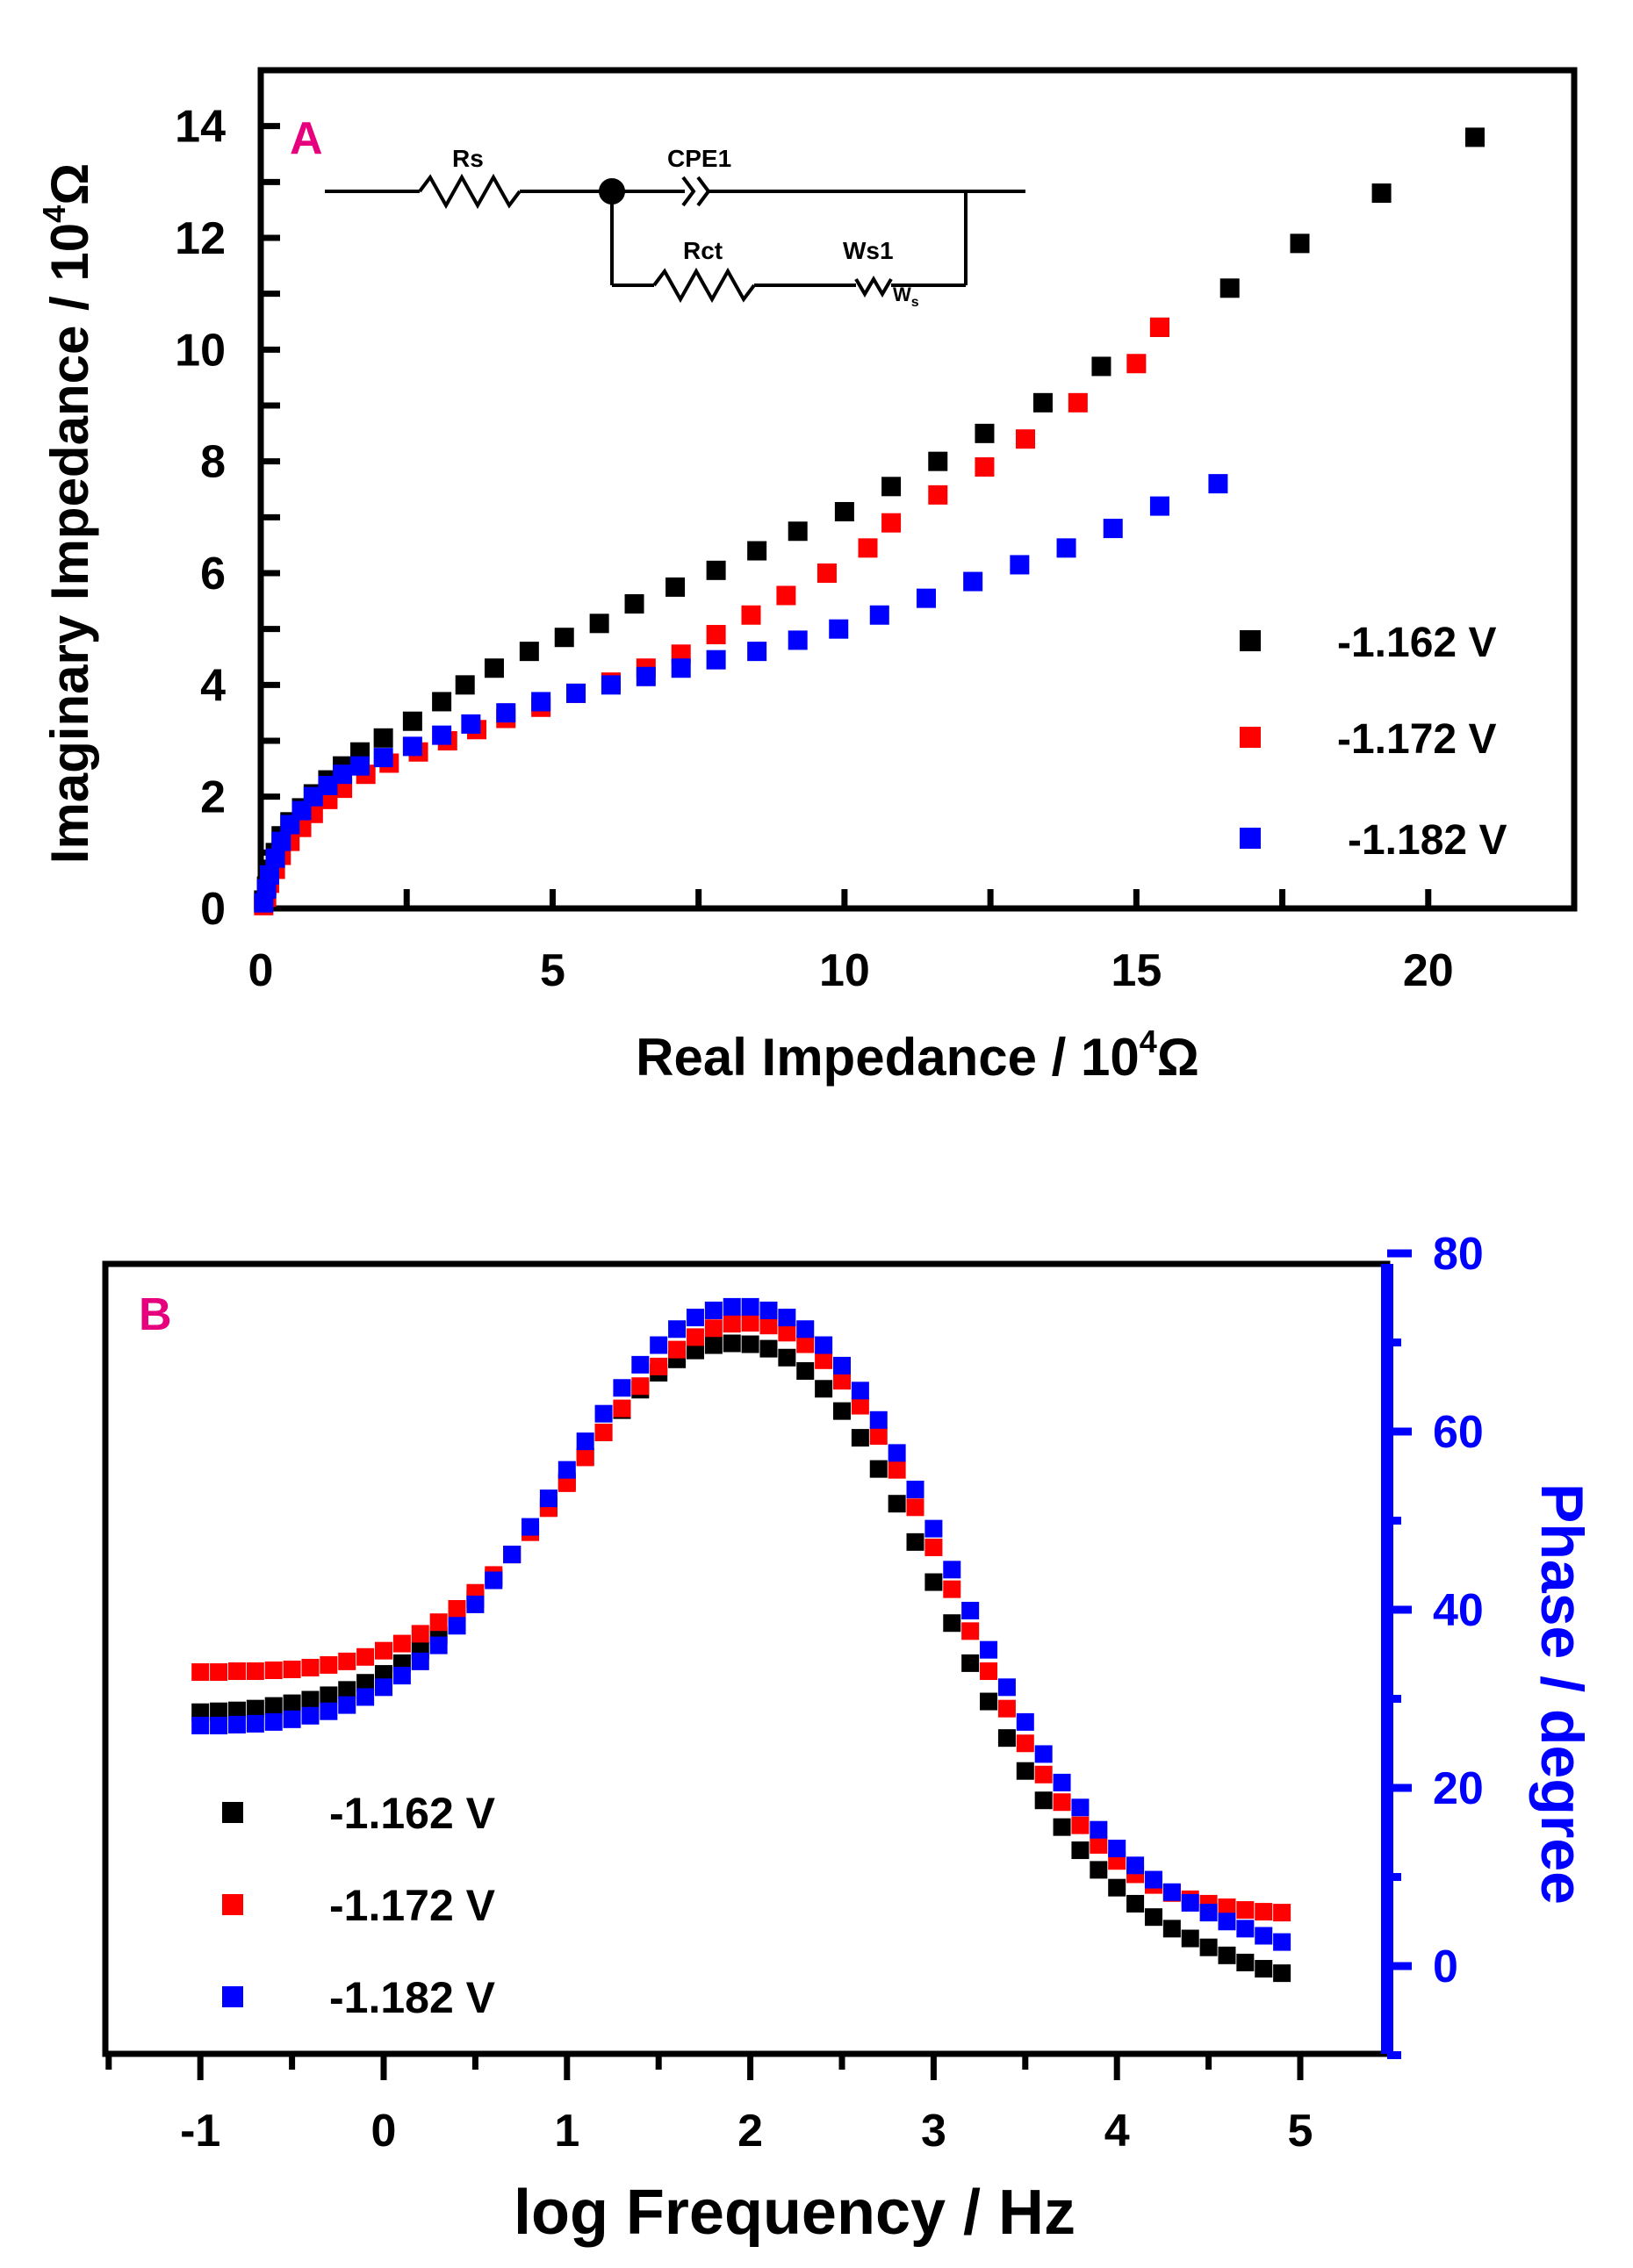  Describe the element at coordinates (155, 1314) in the screenshot. I see `panel-b-letter: B` at that location.